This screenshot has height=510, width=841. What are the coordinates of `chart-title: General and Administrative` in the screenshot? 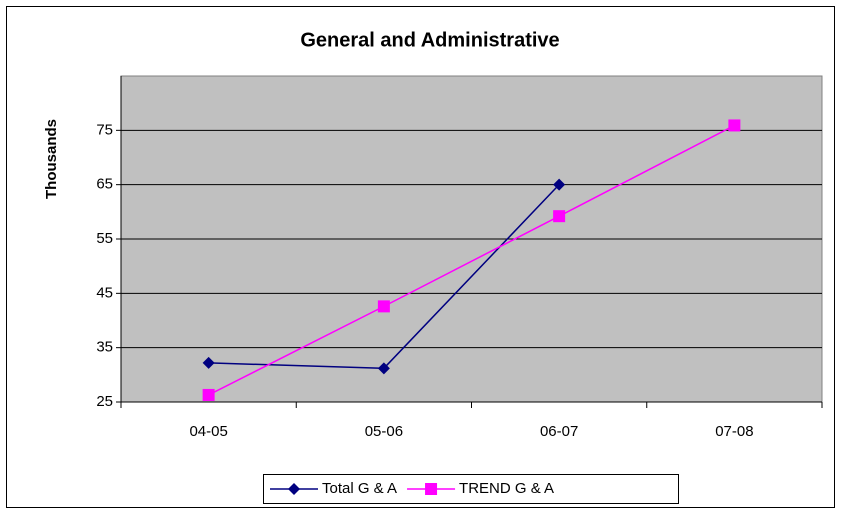 It's located at (429, 40).